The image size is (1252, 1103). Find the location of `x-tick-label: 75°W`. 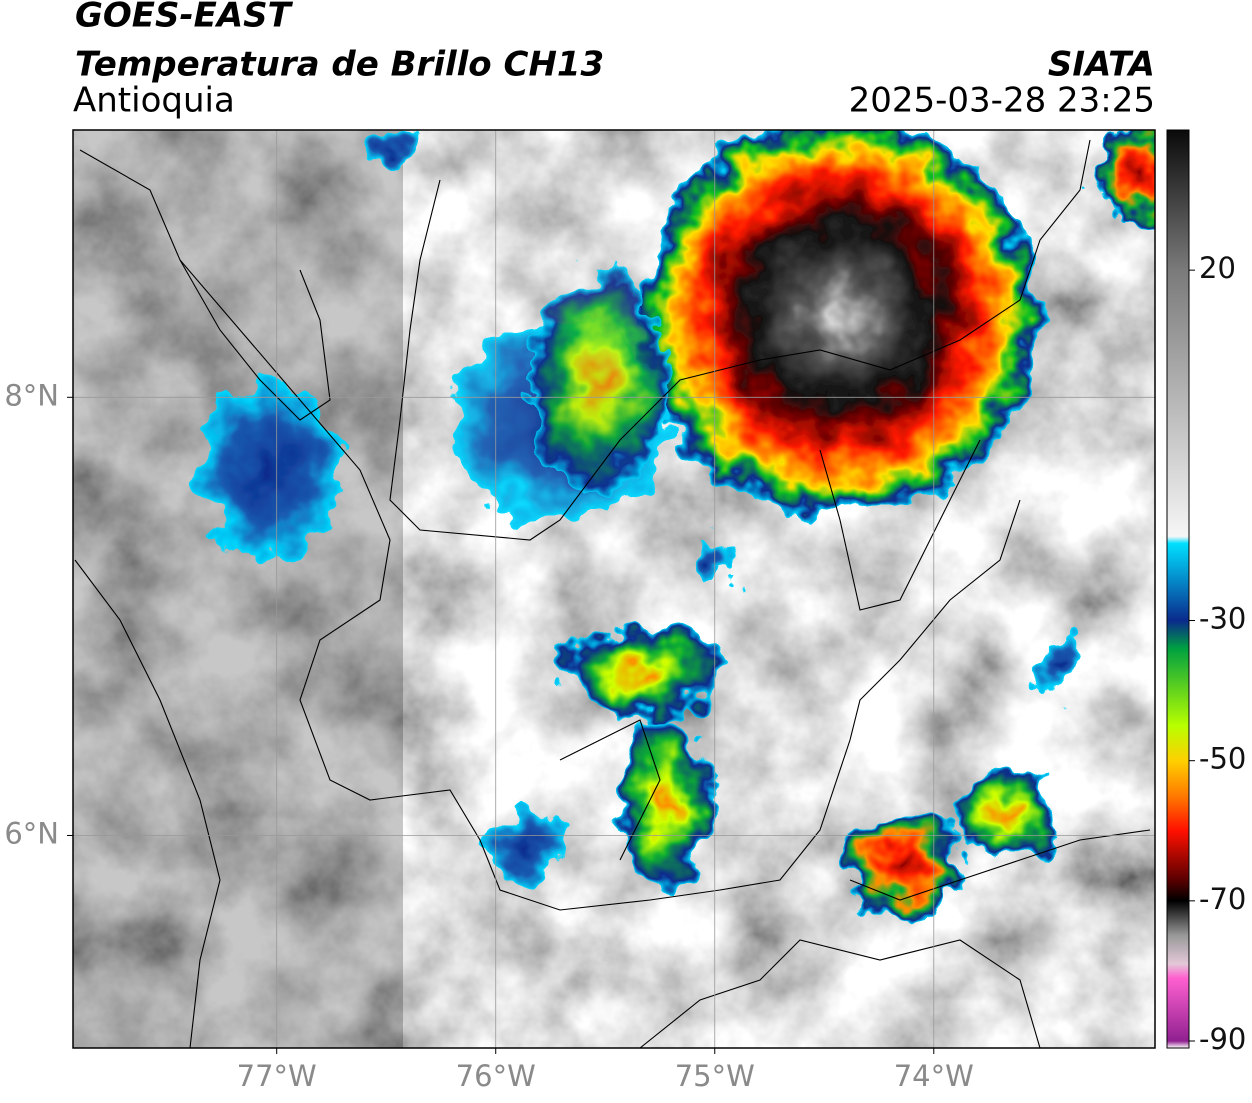

x-tick-label: 75°W is located at coordinates (715, 1076).